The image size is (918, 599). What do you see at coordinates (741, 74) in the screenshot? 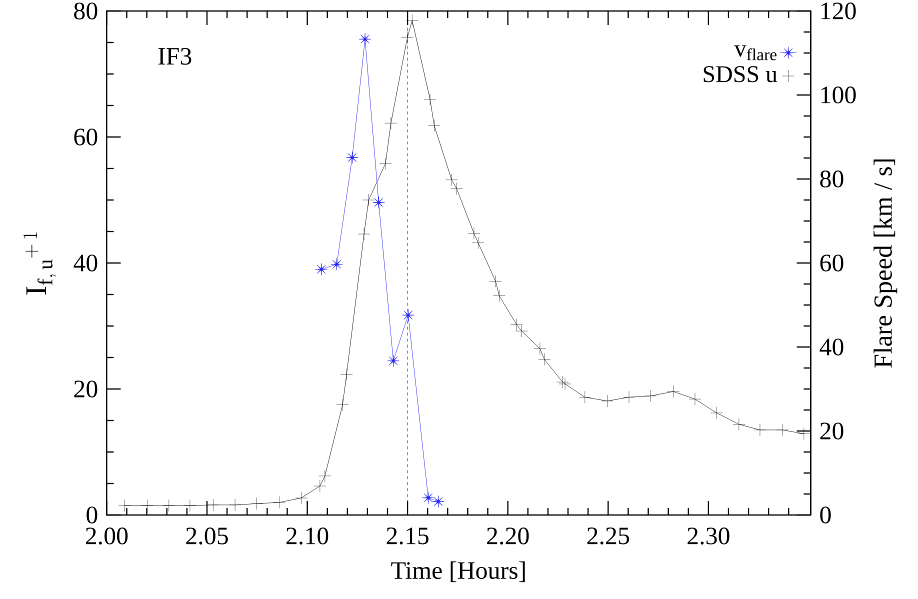
I see `legend-label: SDSS u` at bounding box center [741, 74].